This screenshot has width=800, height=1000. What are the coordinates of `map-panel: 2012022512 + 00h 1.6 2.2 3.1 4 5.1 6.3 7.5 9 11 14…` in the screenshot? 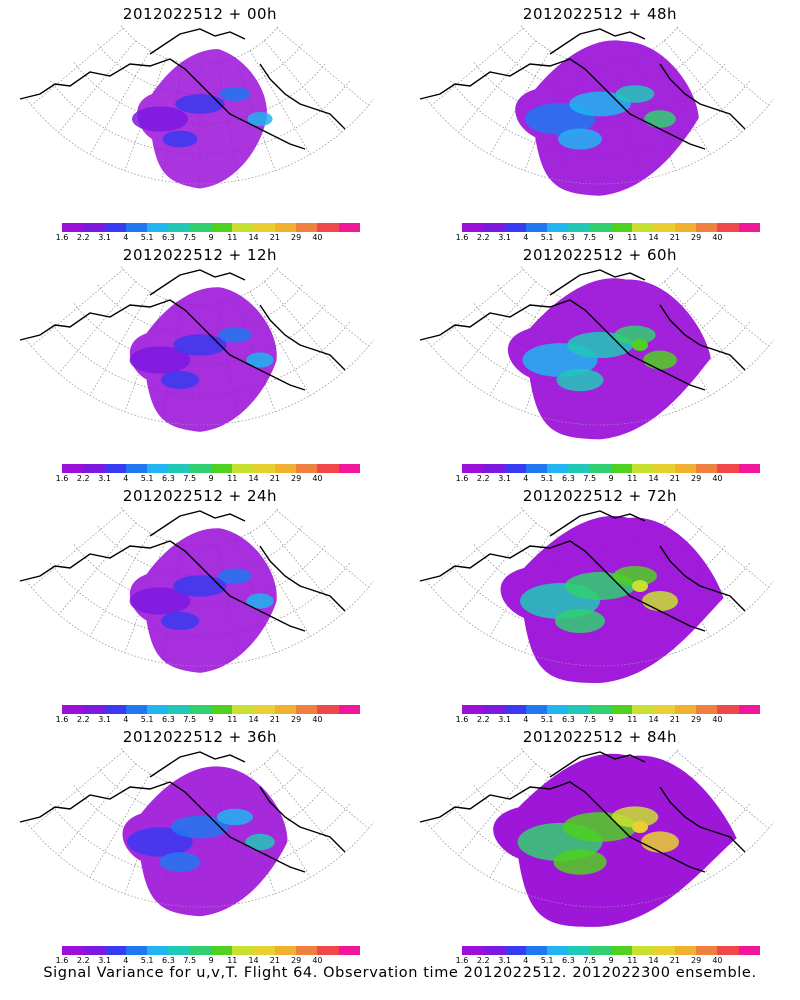 It's located at (200, 121).